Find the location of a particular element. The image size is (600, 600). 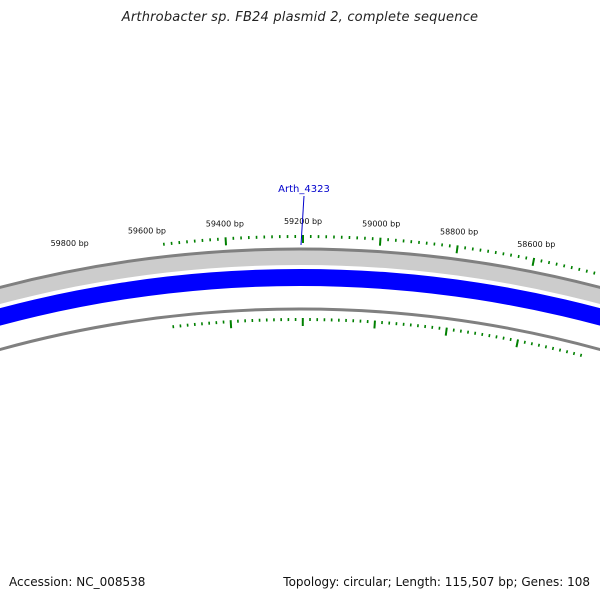

gene-labels: Arth_4323 is located at coordinates (304, 215).